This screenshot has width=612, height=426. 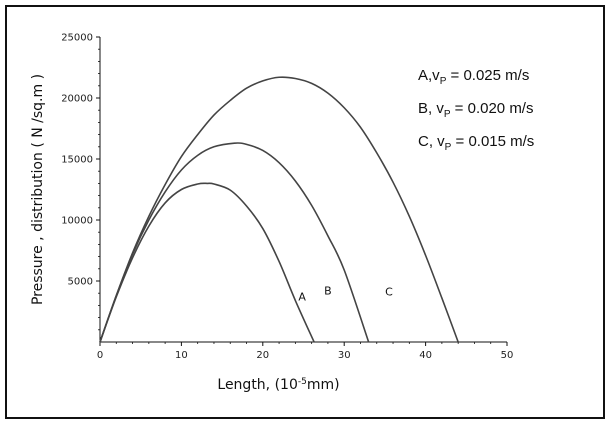 I want to click on y-tick-label: 20000, so click(x=77, y=99).